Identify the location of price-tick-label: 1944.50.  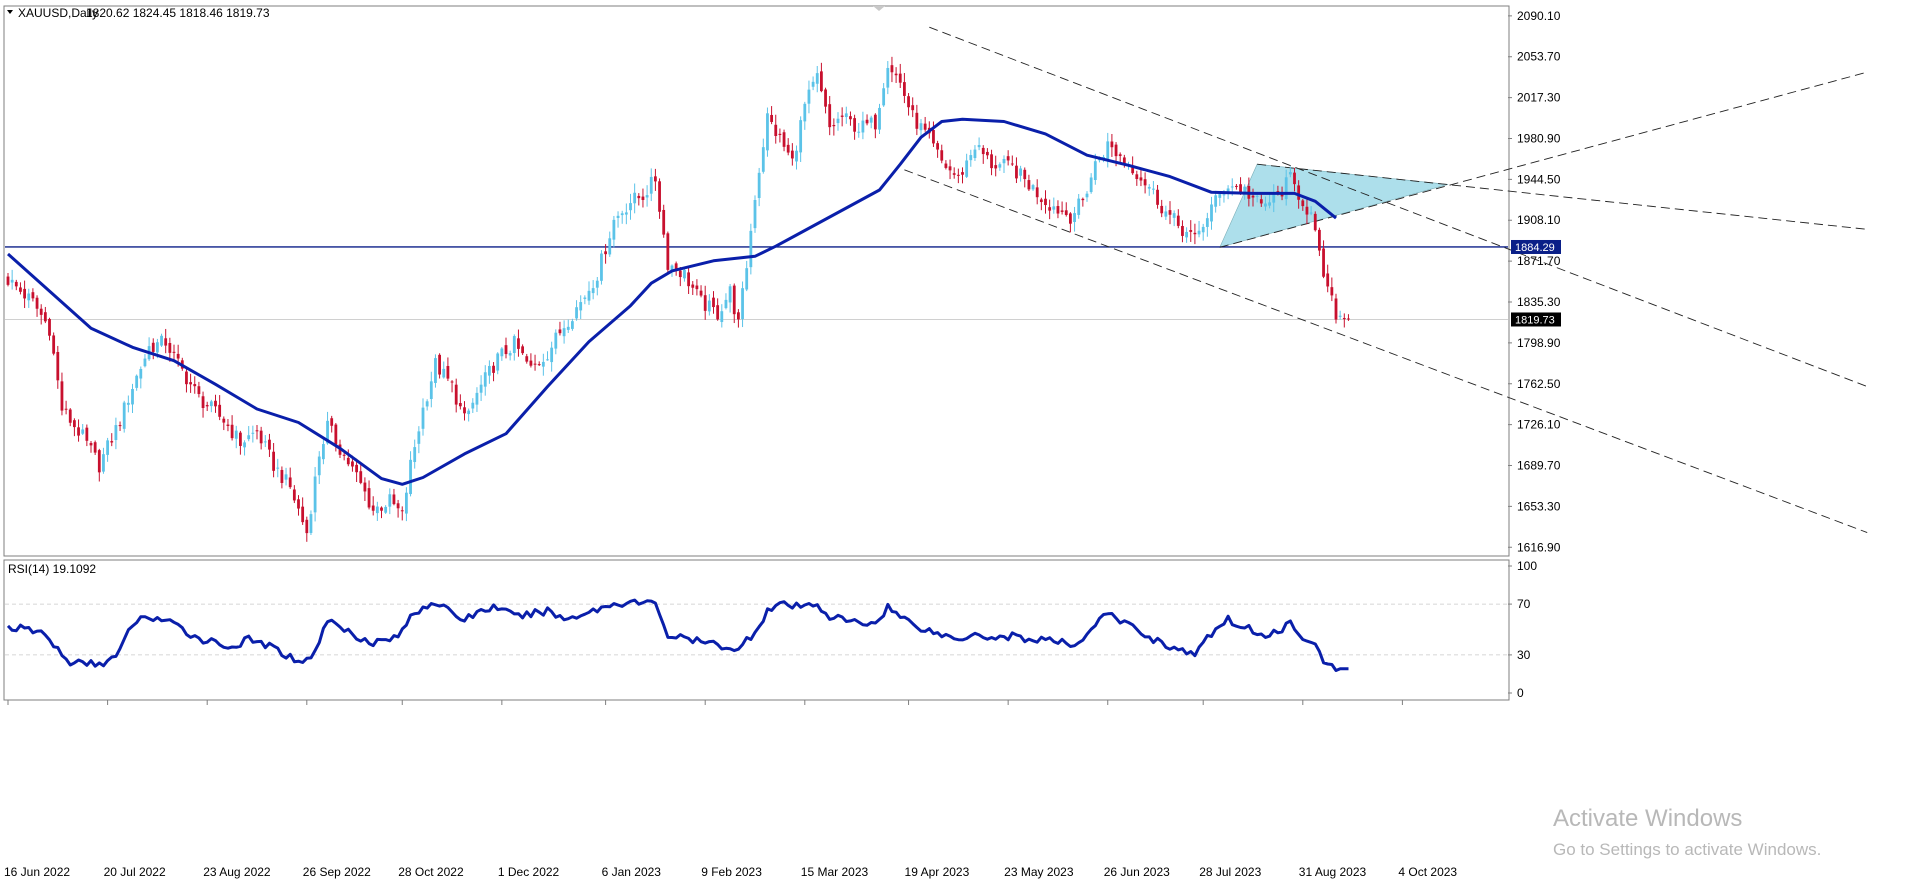
(1539, 179).